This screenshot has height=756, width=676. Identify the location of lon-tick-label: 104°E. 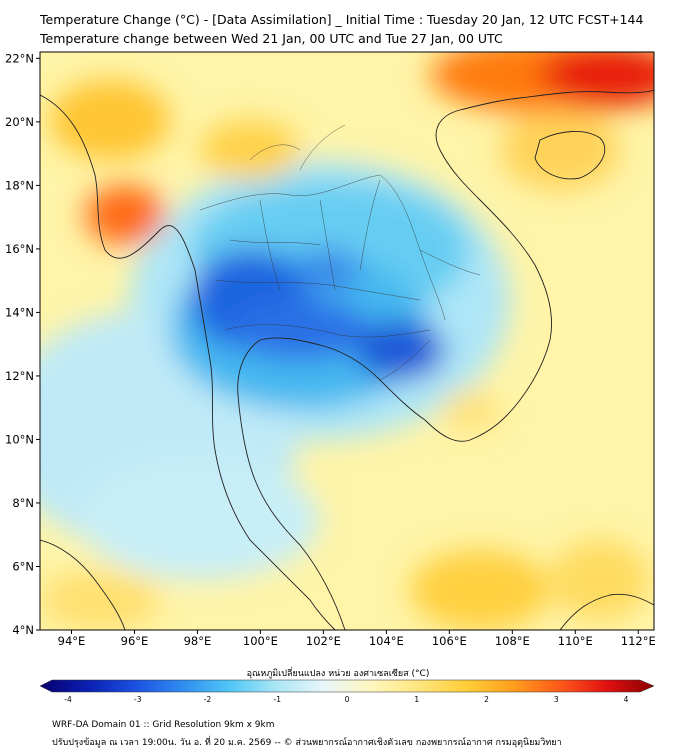
(386, 641).